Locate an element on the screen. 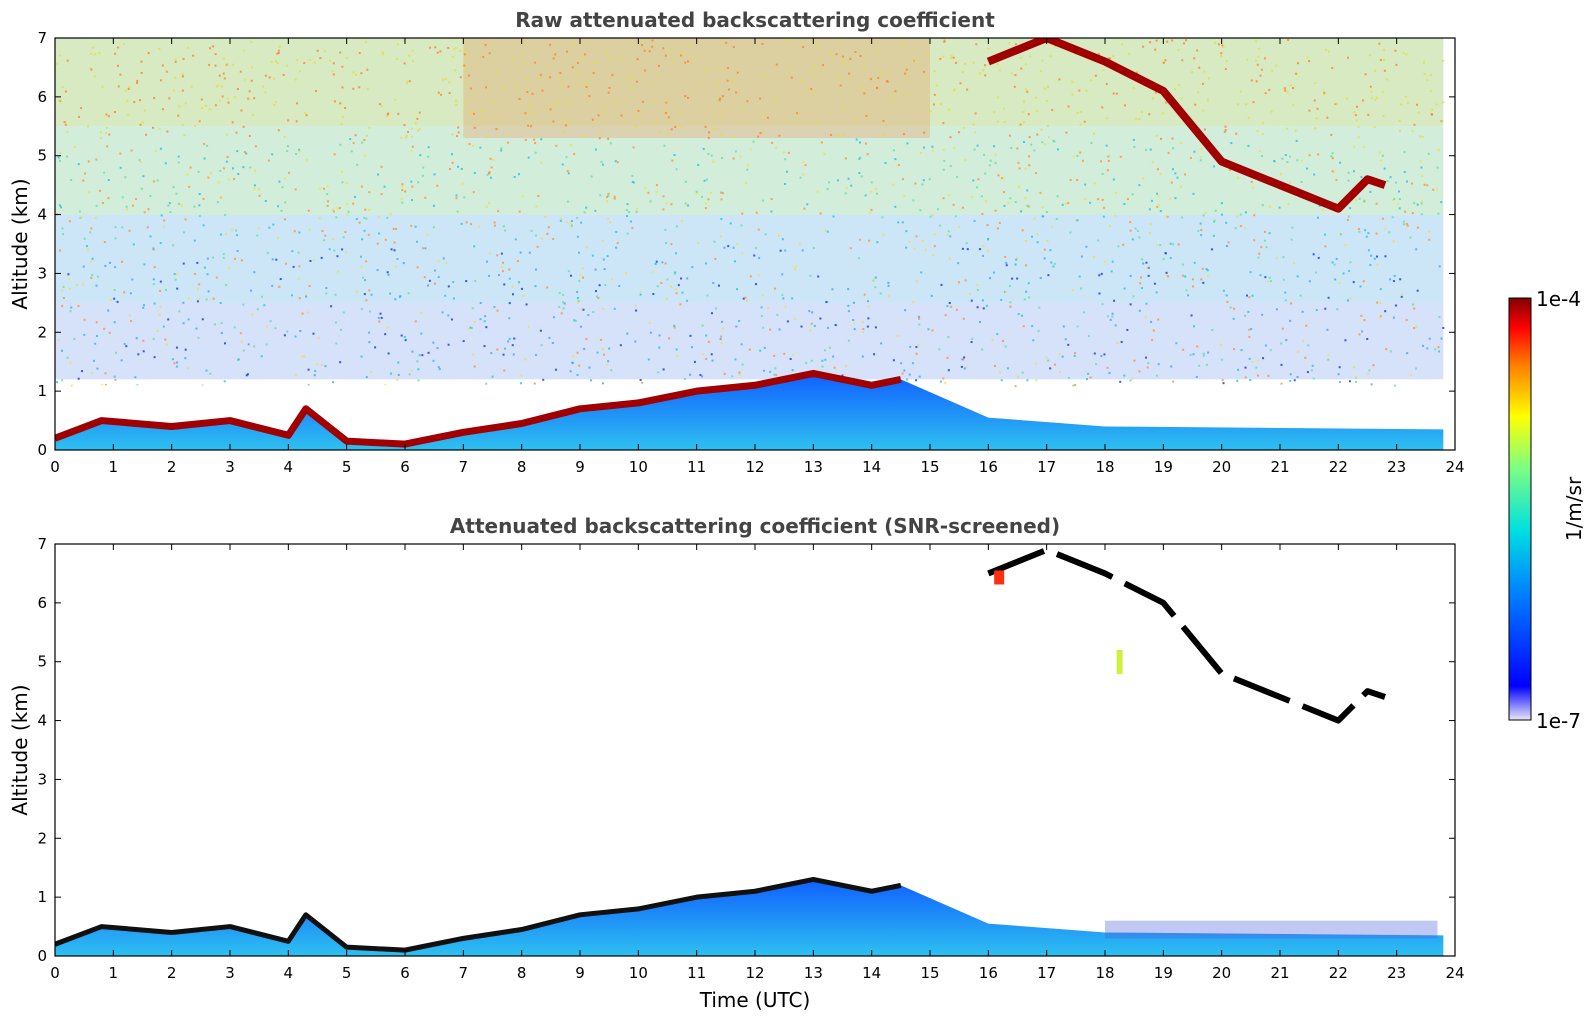  top-y-tick-label: 3 is located at coordinates (42, 273).